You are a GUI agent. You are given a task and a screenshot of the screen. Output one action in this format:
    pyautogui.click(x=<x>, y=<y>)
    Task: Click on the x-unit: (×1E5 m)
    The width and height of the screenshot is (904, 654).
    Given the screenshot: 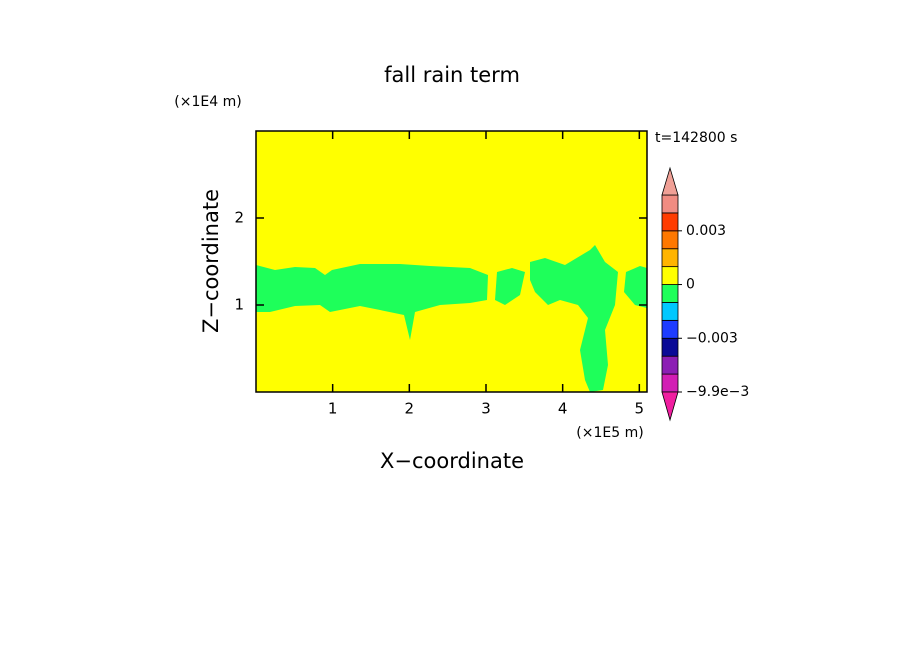 What is the action you would take?
    pyautogui.click(x=609, y=433)
    